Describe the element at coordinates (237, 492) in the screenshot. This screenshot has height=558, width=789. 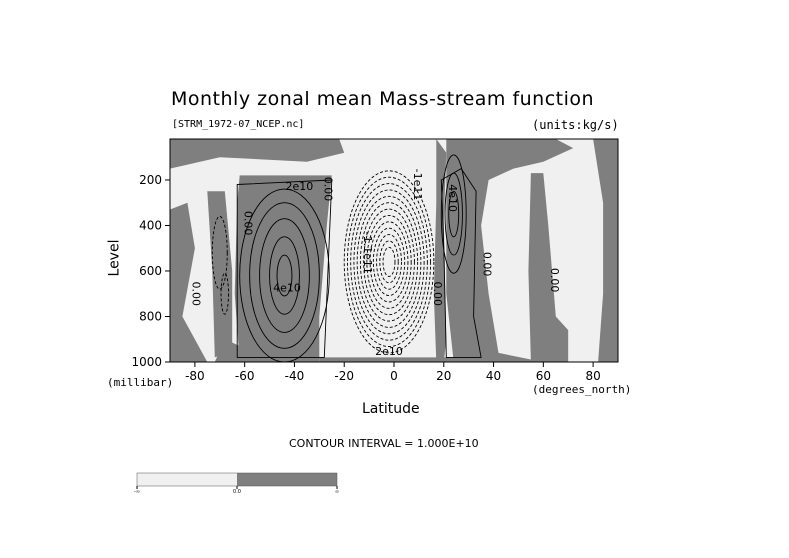
I see `colorbar-label-zero: 0.0` at that location.